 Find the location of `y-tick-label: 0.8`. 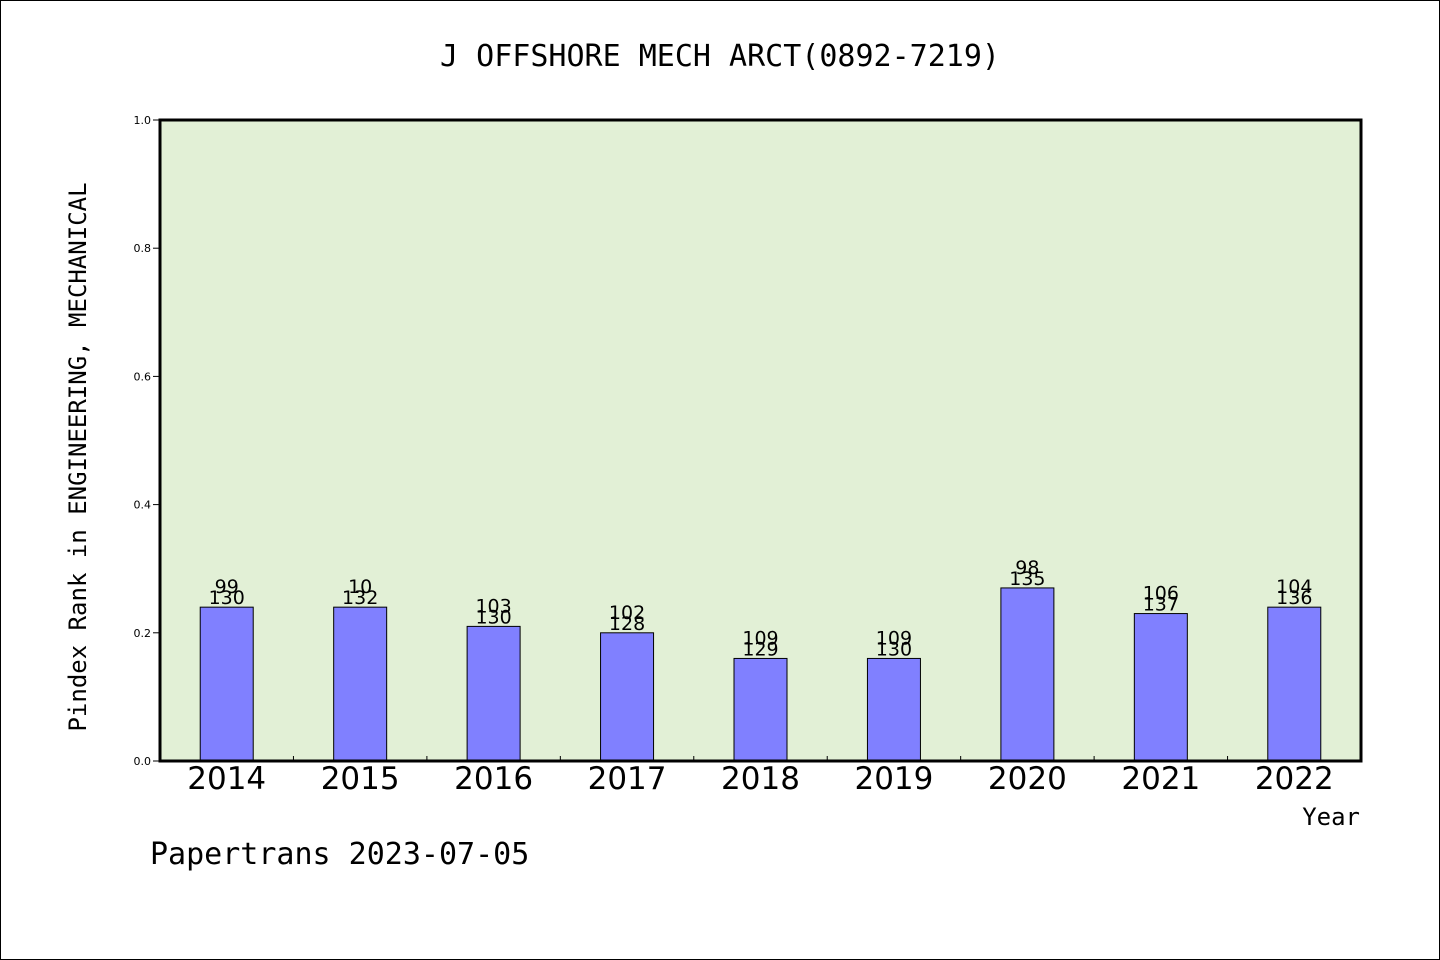

y-tick-label: 0.8 is located at coordinates (143, 248).